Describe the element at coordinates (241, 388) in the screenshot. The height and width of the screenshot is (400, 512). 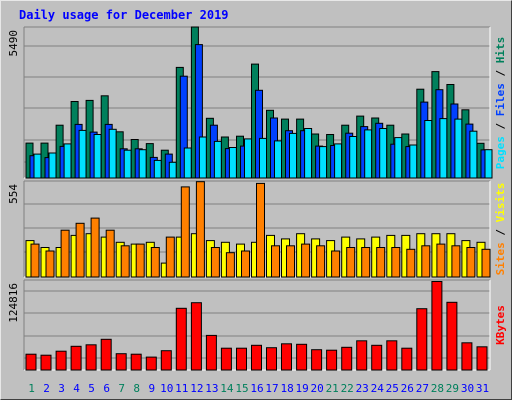
I see `x-tick-label: 15` at that location.